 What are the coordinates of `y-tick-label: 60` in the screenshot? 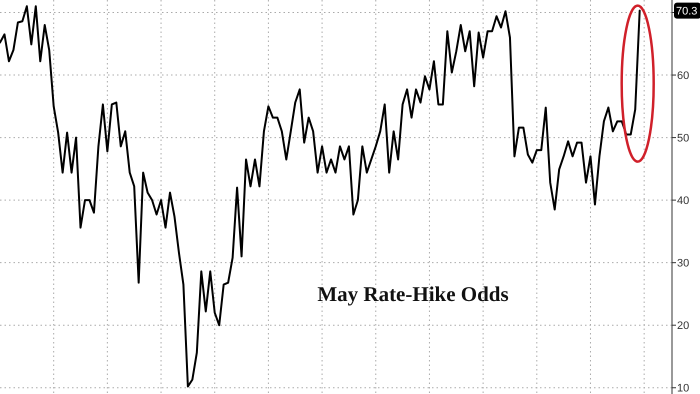 It's located at (683, 76).